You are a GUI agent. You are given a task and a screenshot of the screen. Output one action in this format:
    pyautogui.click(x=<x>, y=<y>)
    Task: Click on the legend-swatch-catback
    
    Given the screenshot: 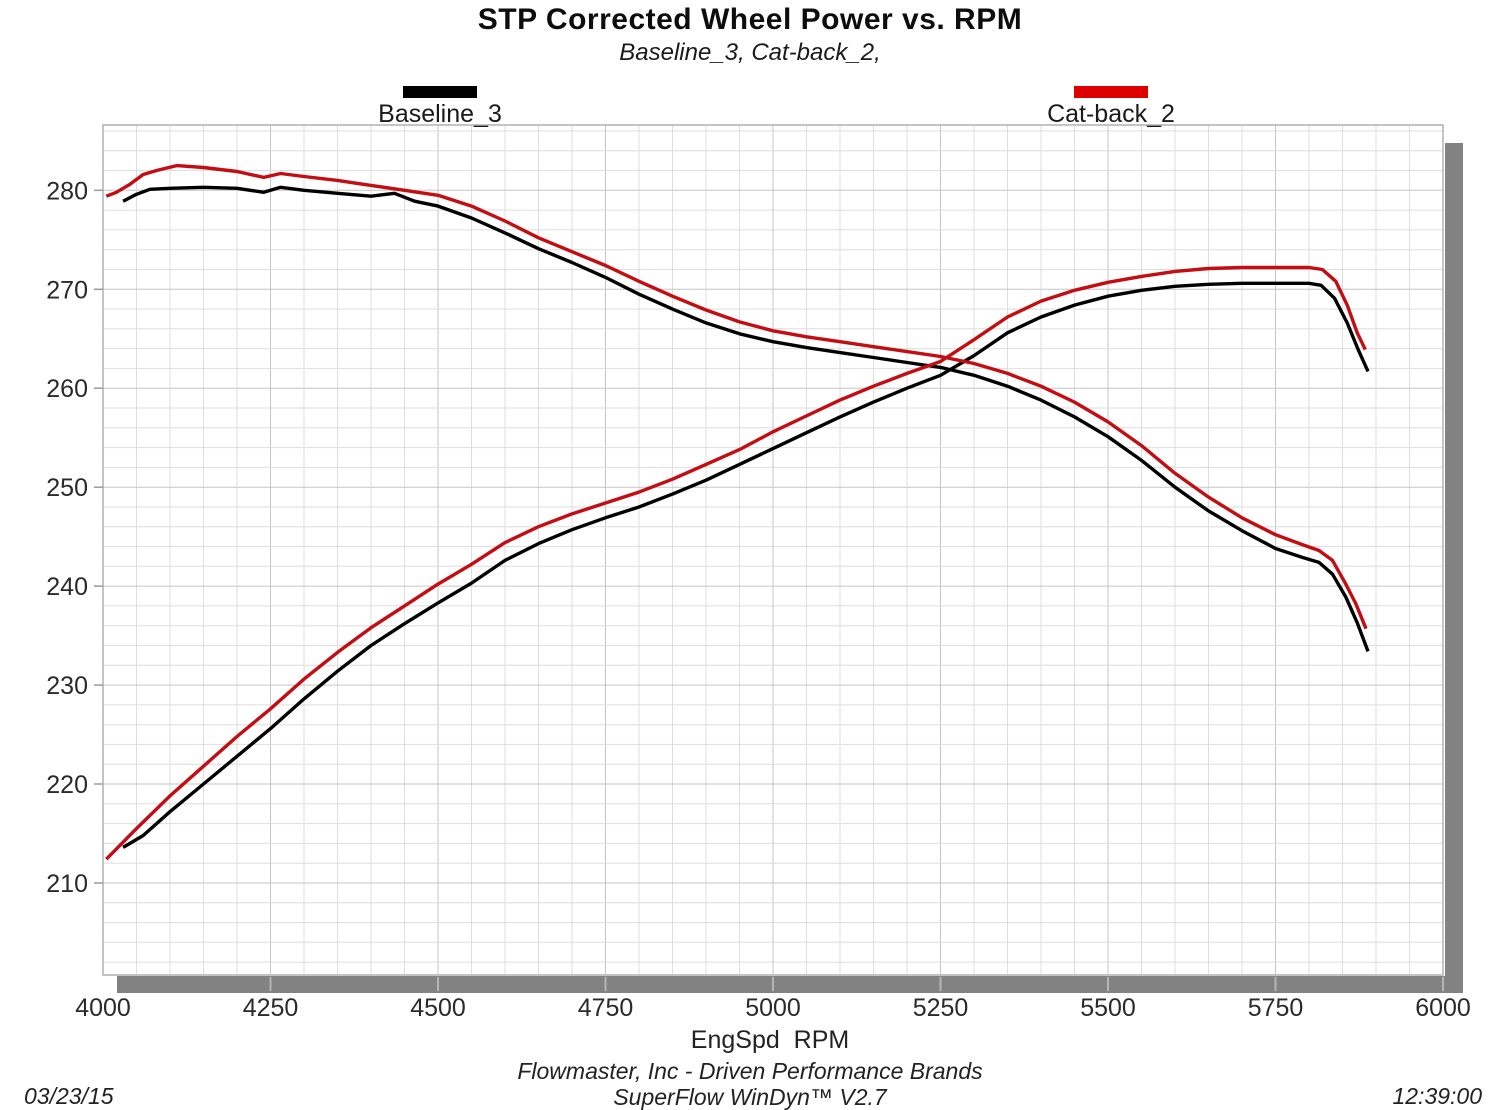 What is the action you would take?
    pyautogui.click(x=1111, y=92)
    